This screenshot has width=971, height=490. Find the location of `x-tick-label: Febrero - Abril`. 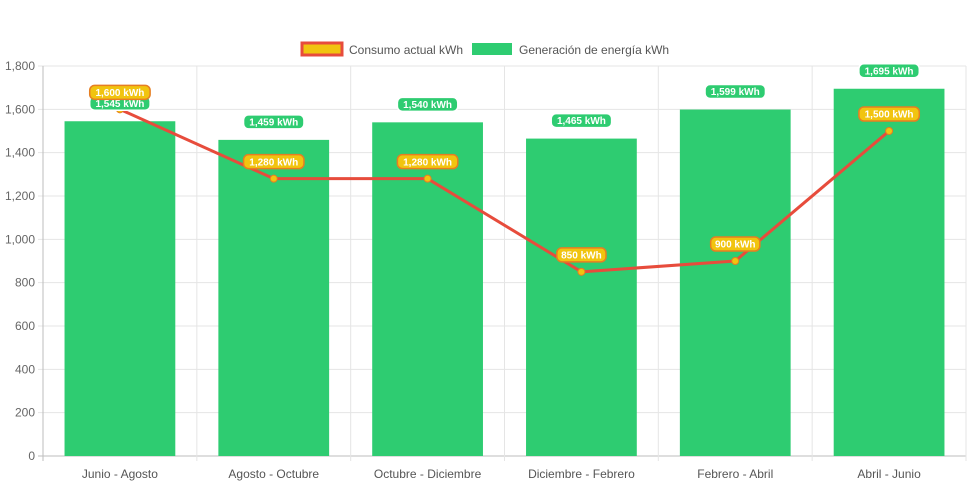

x-tick-label: Febrero - Abril is located at coordinates (735, 474).